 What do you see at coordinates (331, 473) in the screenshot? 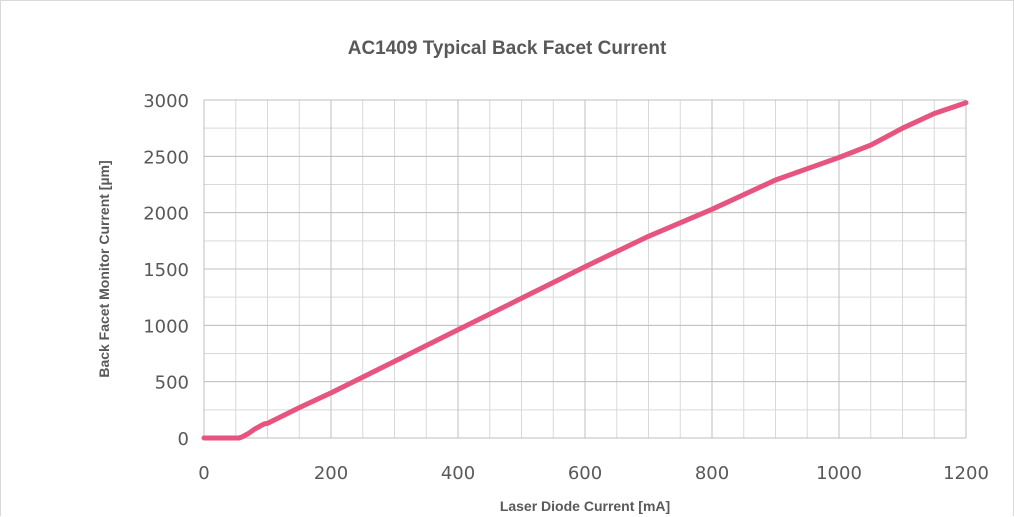
I see `x-tick-label: 200` at bounding box center [331, 473].